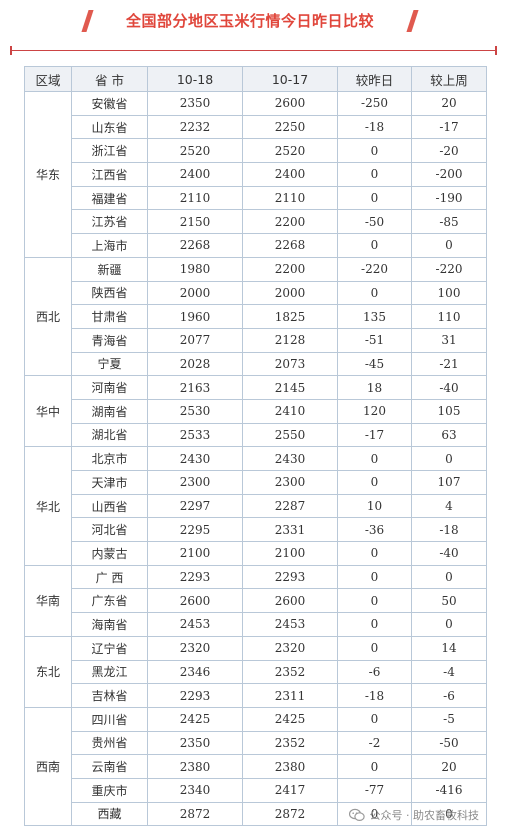 This screenshot has height=832, width=507. I want to click on change-vs-yesterday-cell: -50, so click(374, 222).